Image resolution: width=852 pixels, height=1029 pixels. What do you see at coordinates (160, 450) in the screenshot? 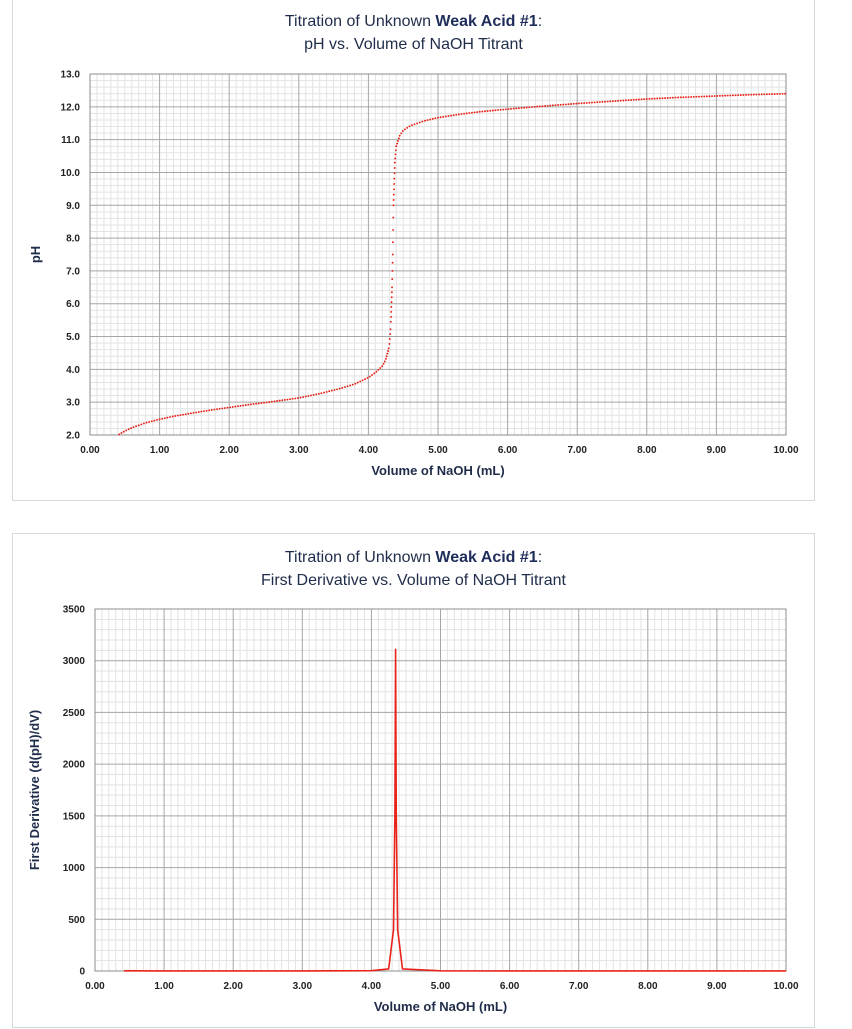
I see `x-tick-label: 1.00` at bounding box center [160, 450].